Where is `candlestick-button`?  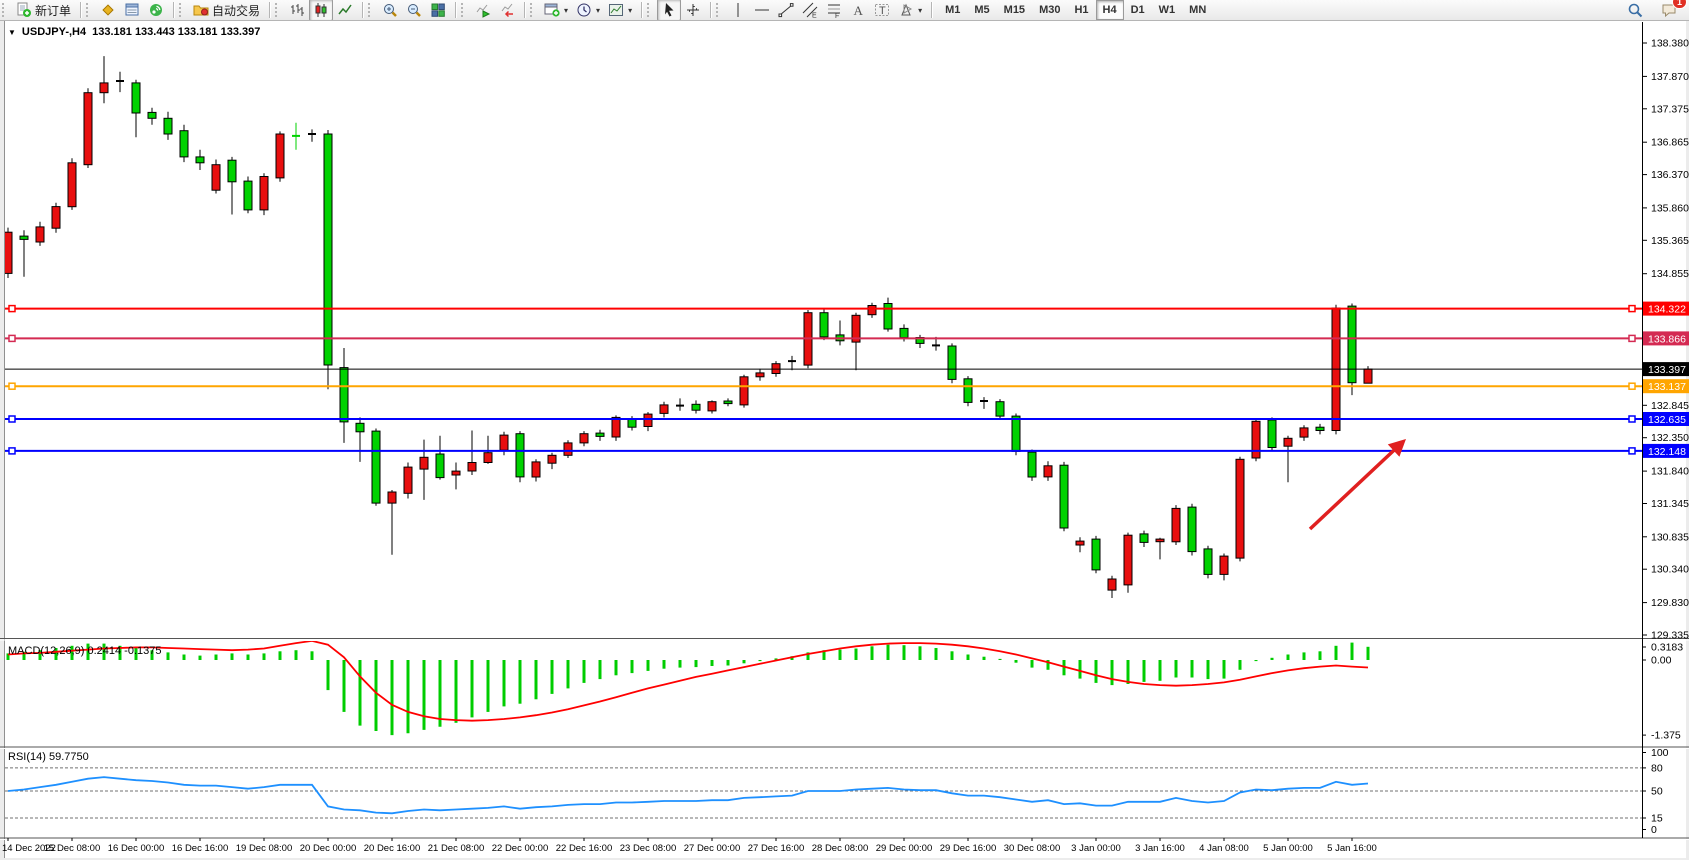
candlestick-button is located at coordinates (321, 10).